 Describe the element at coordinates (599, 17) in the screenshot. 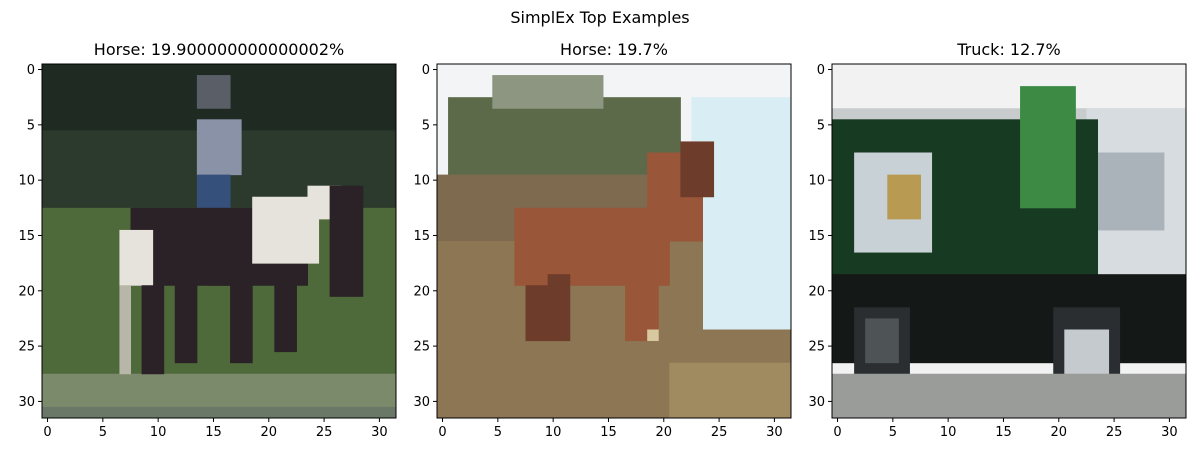

I see `figure-suptitle: SimplEx Top Examples` at that location.